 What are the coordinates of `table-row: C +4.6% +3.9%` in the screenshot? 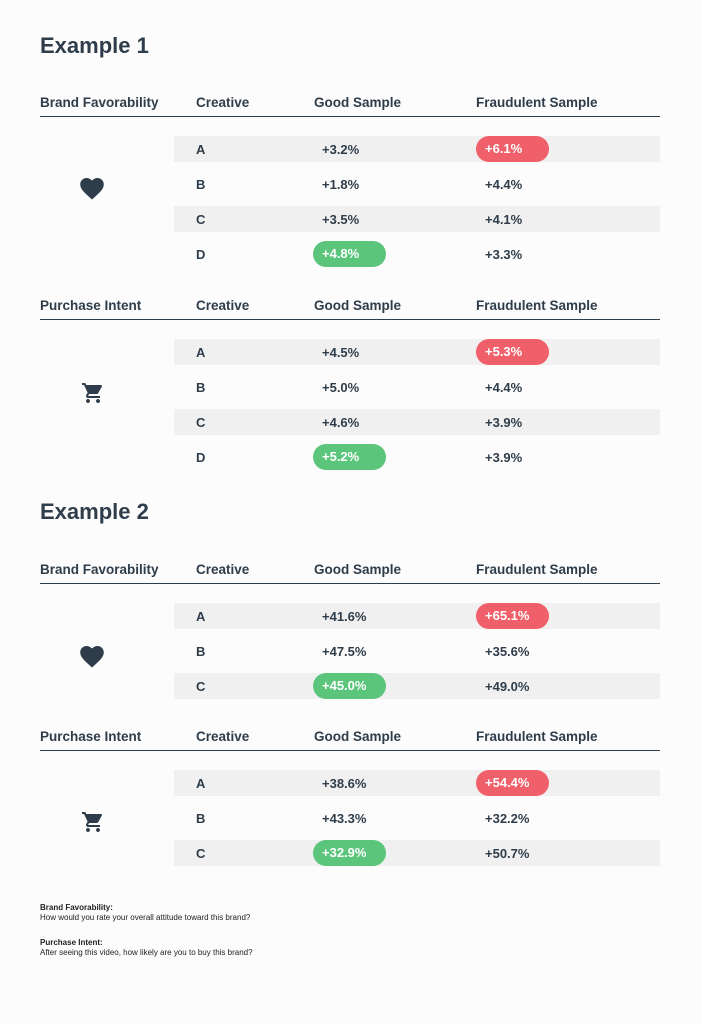 It's located at (417, 422).